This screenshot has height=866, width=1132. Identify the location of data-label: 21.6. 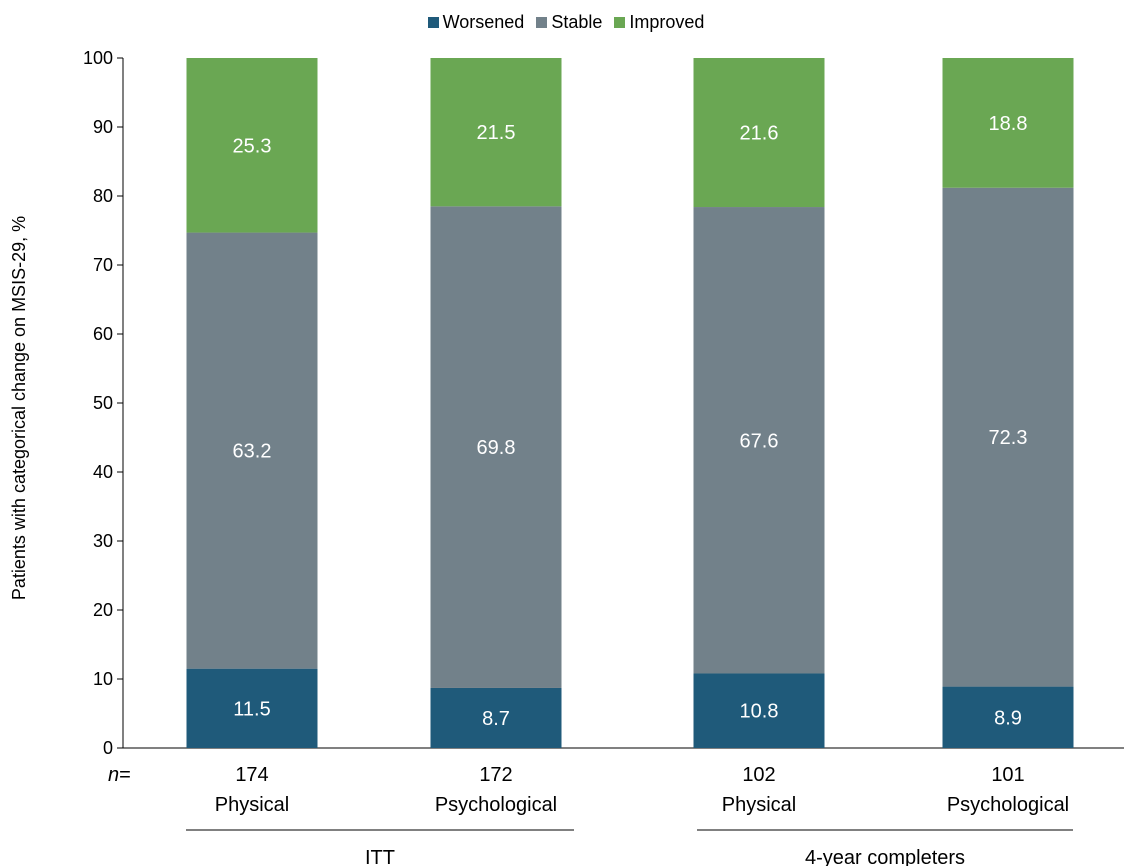
(759, 134).